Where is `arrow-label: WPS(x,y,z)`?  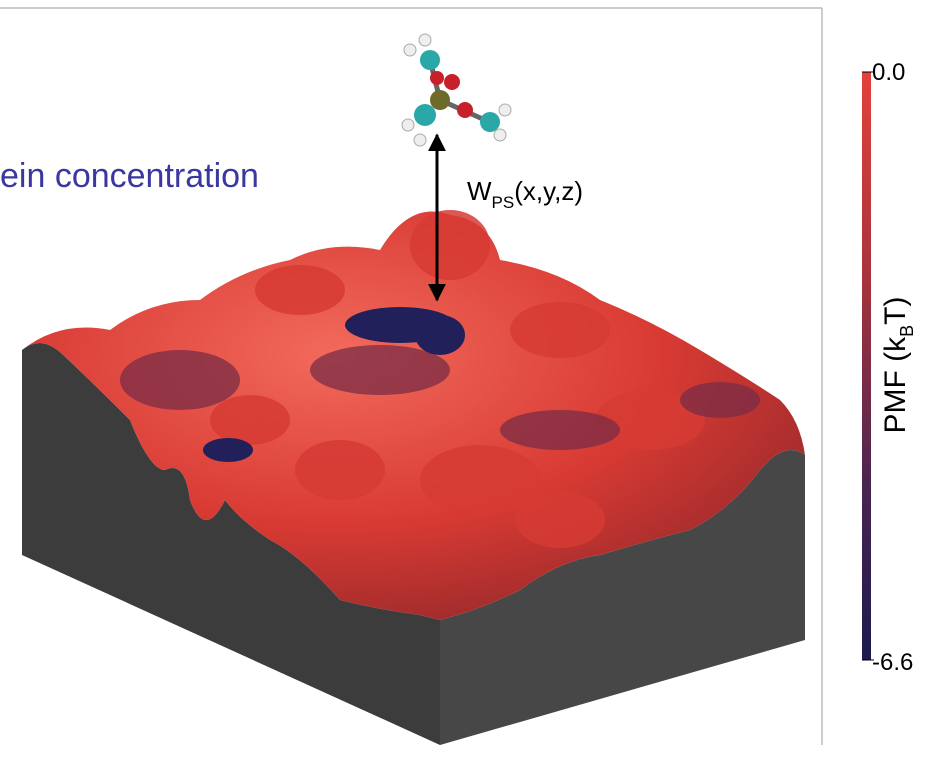 arrow-label: WPS(x,y,z) is located at coordinates (525, 194).